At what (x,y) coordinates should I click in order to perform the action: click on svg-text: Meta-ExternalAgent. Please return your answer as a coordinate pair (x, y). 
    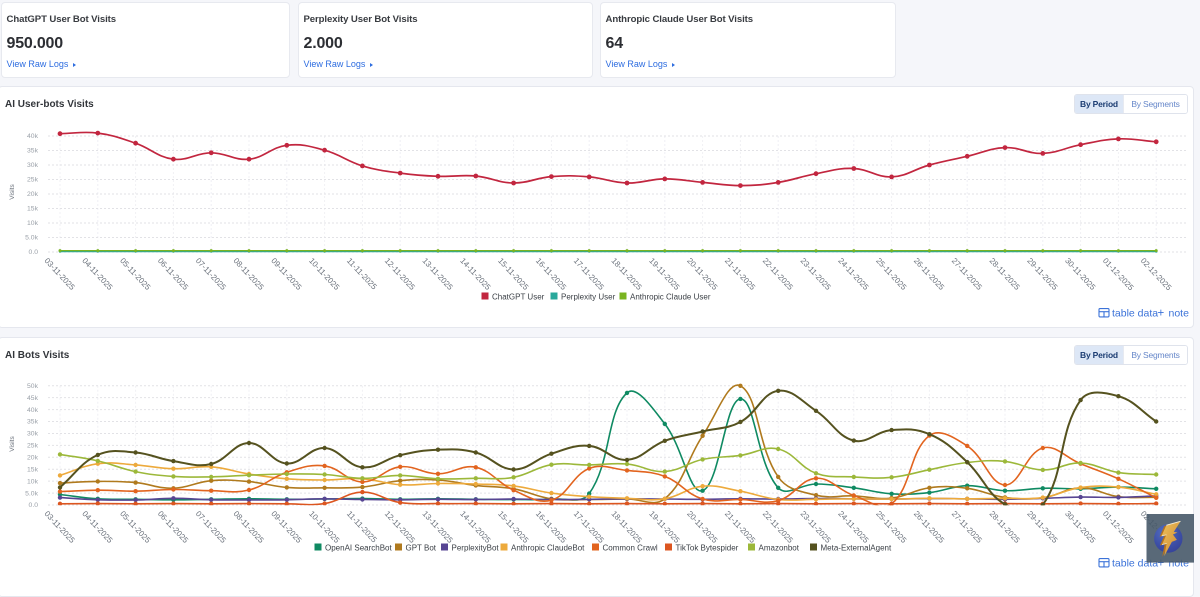
    Looking at the image, I should click on (856, 548).